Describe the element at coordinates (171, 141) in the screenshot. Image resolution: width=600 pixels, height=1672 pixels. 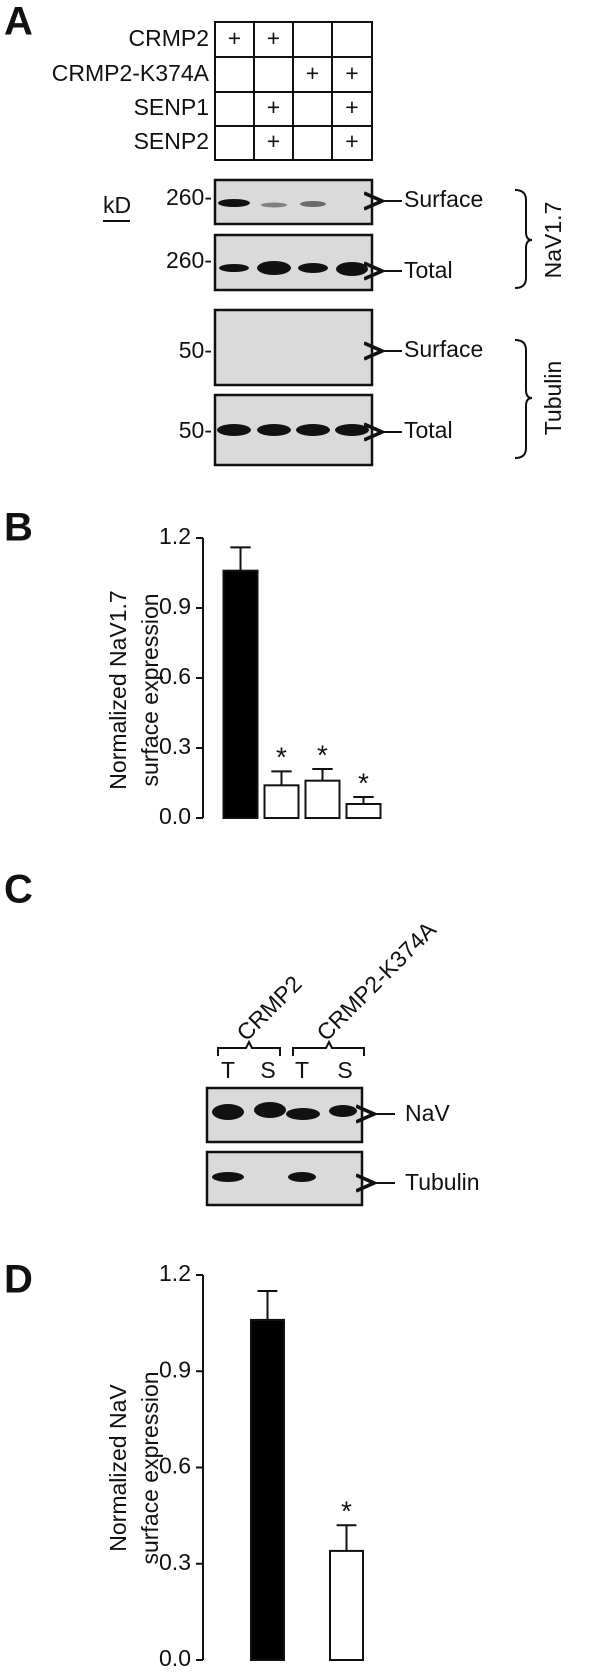
I see `row-label: SENP2` at that location.